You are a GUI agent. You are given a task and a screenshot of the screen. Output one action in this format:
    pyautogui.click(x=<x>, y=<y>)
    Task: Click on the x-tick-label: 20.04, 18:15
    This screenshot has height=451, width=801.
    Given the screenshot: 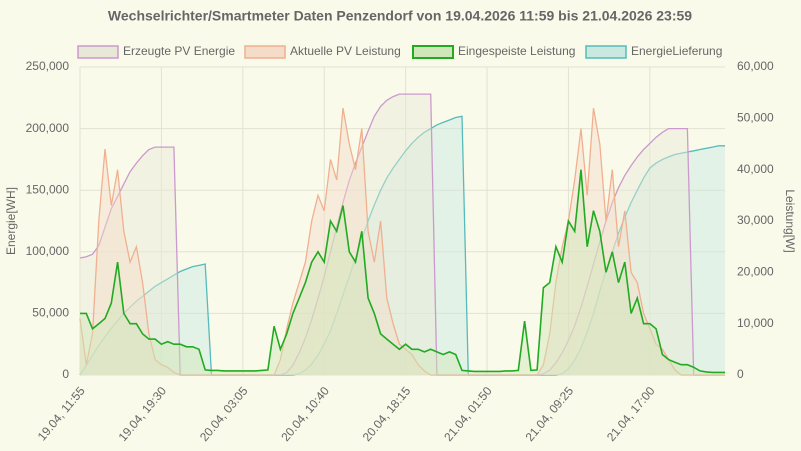 What is the action you would take?
    pyautogui.click(x=387, y=414)
    